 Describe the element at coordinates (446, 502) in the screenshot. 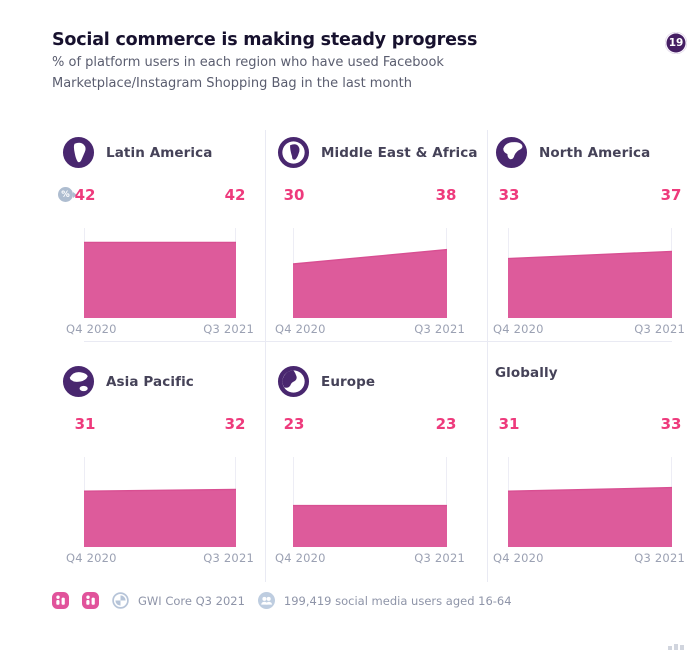

I see `right-guide-line` at that location.